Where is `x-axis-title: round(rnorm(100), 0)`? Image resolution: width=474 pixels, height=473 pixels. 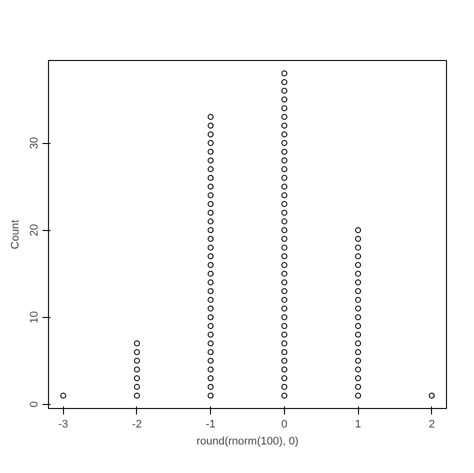 x-axis-title: round(rnorm(100), 0) is located at coordinates (247, 442).